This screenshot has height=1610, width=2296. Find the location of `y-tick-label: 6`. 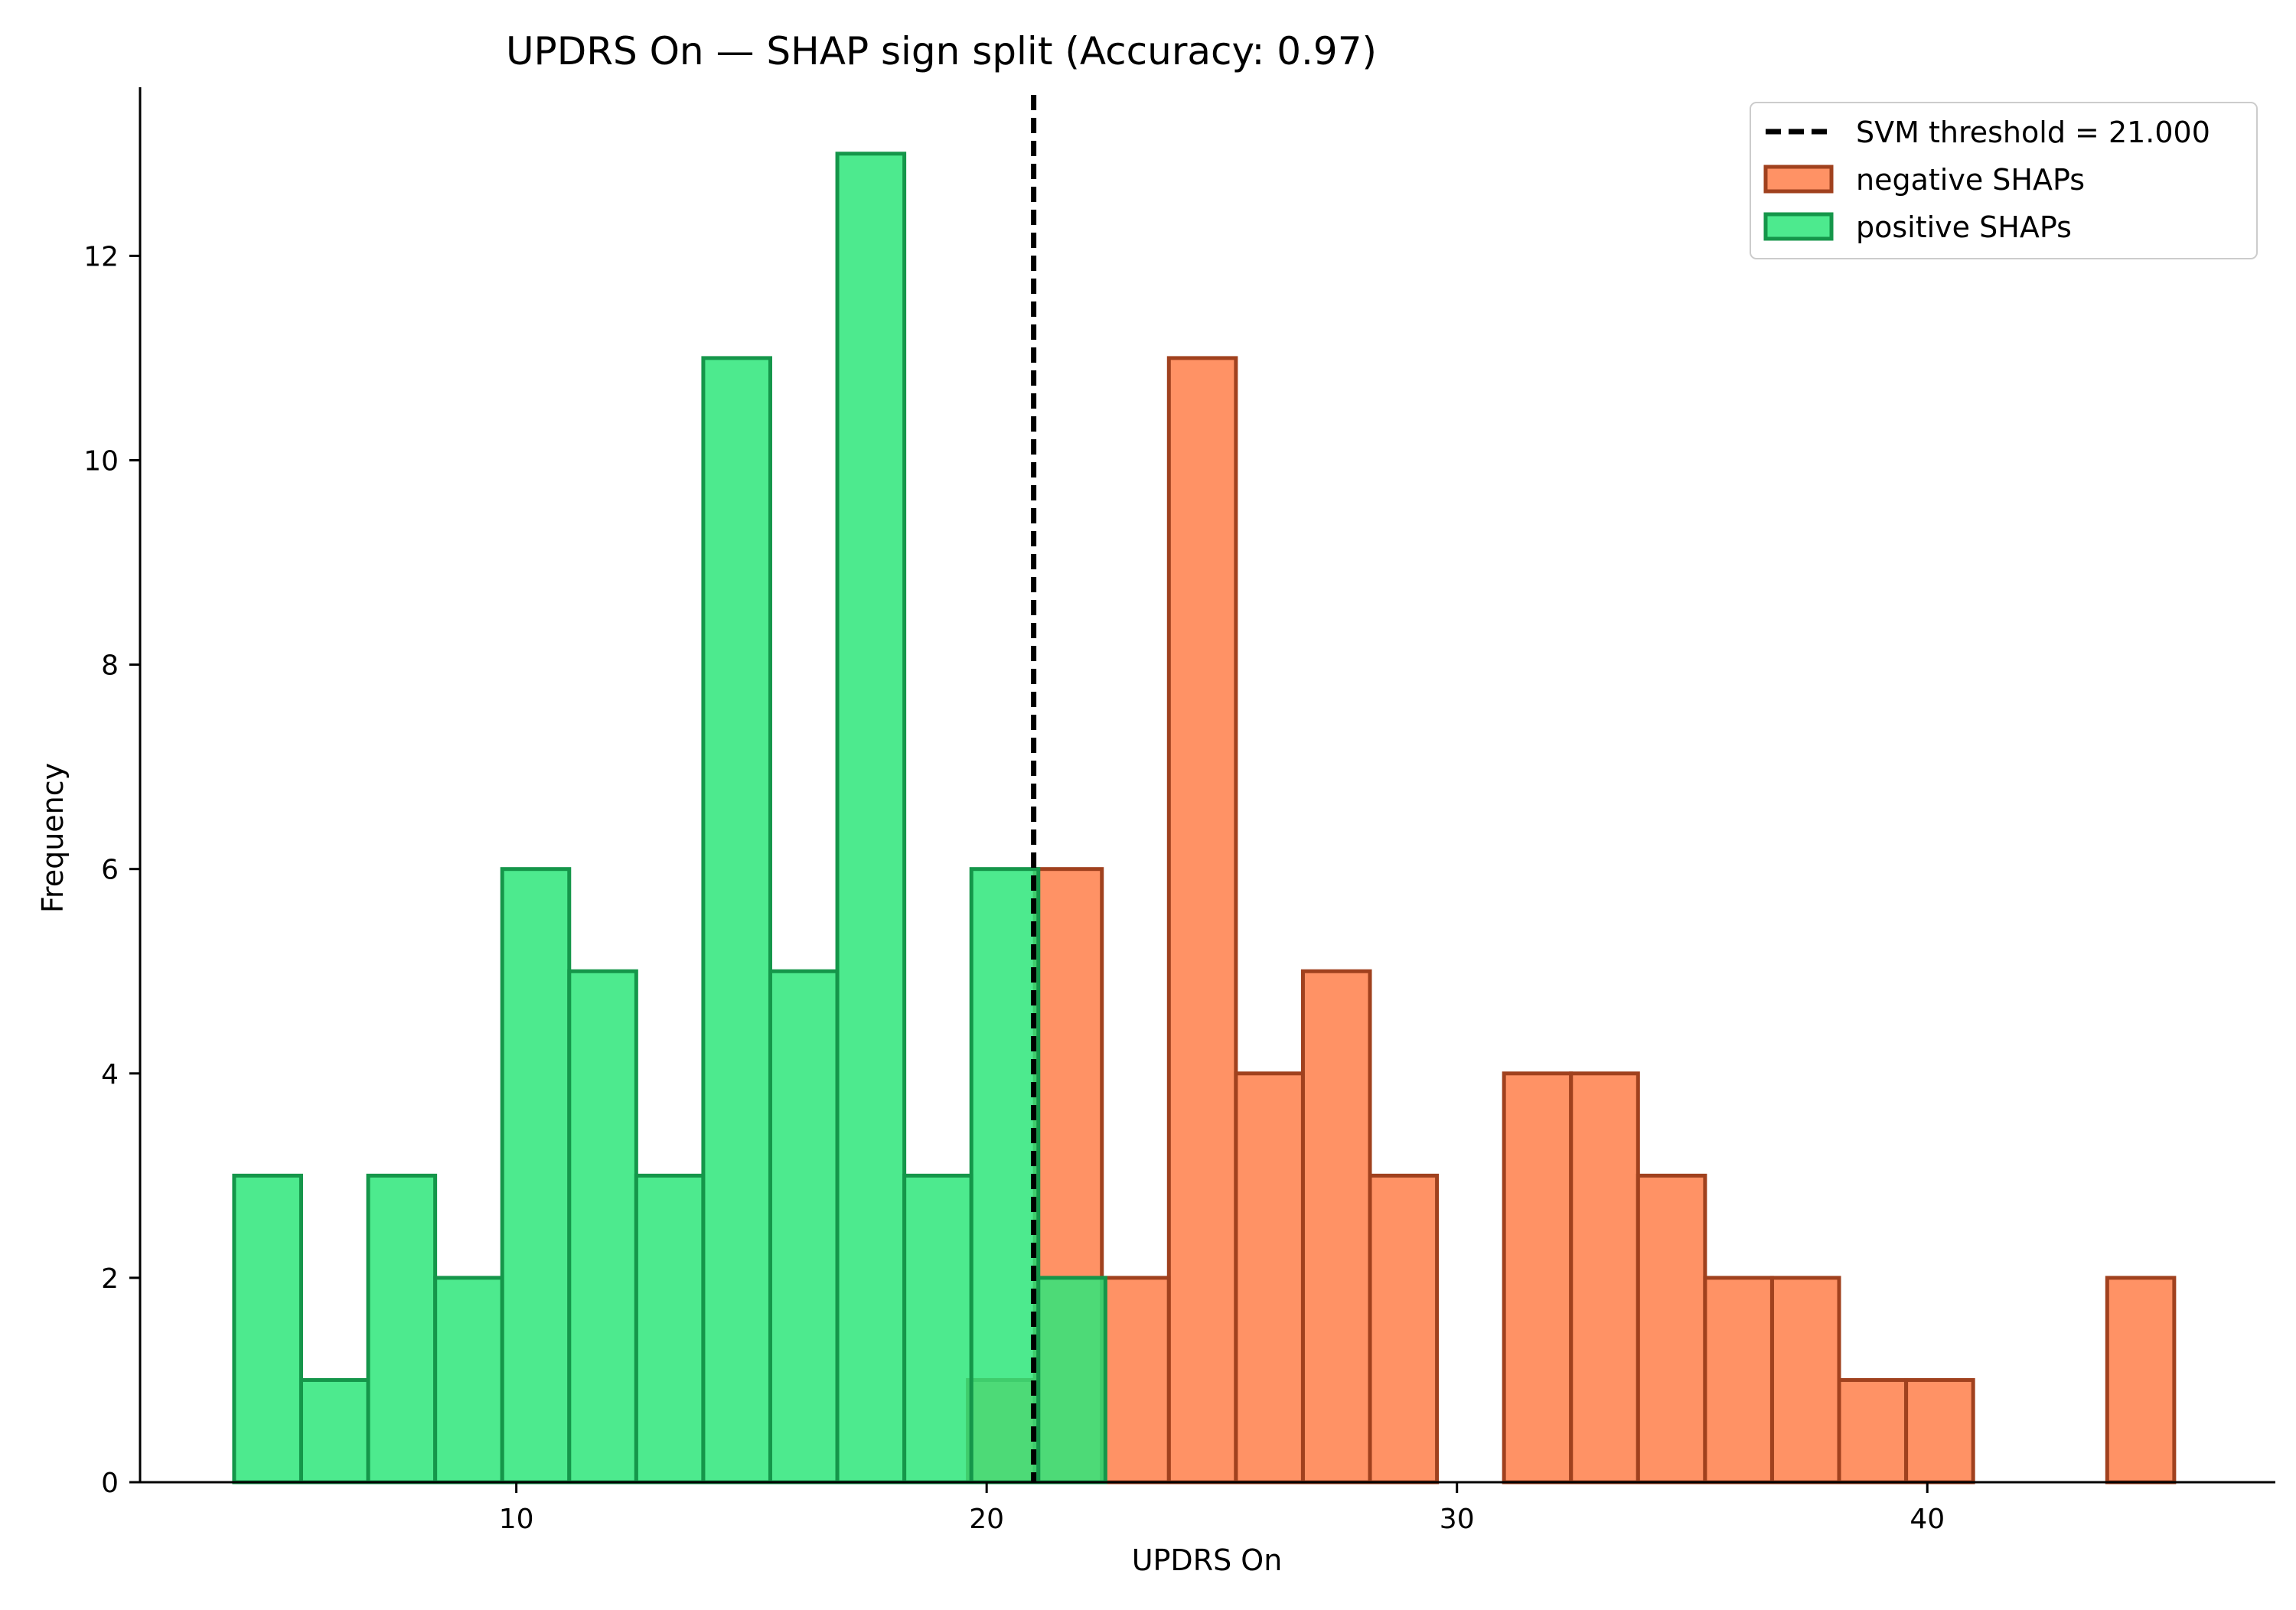

y-tick-label: 6 is located at coordinates (110, 871).